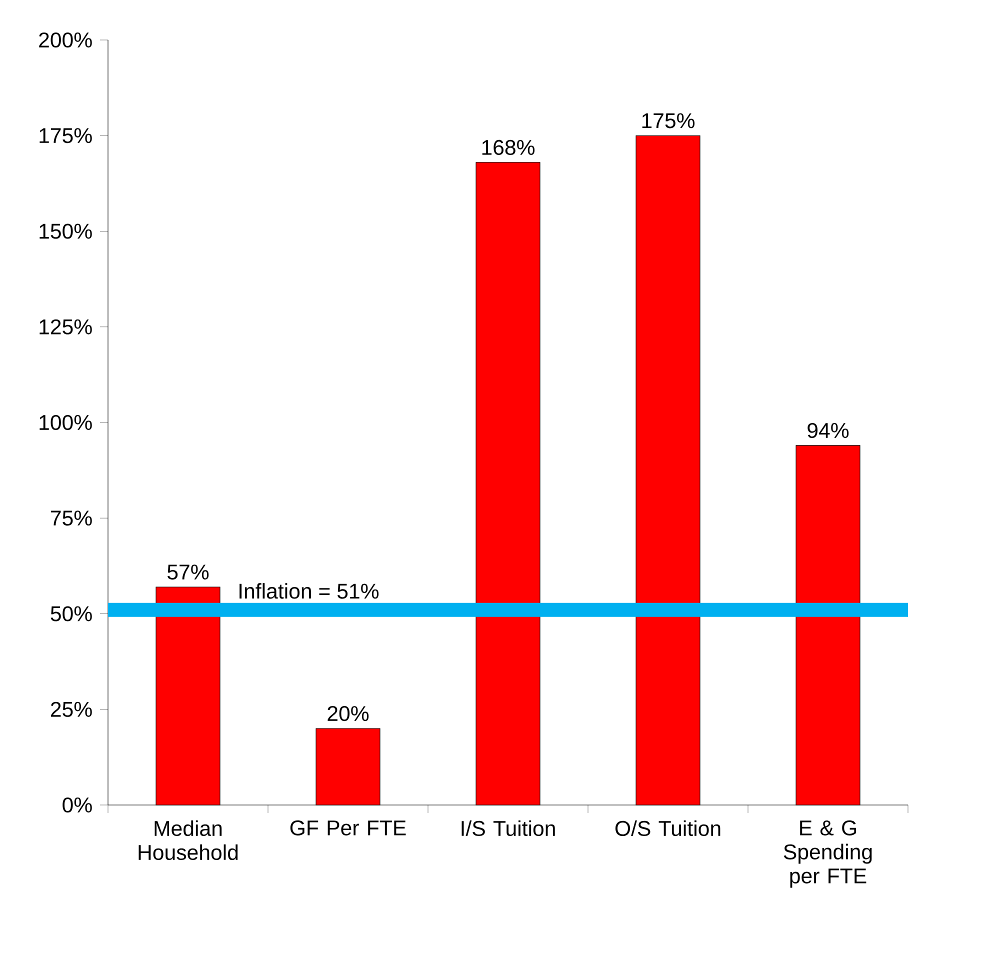 This screenshot has height=974, width=997. What do you see at coordinates (348, 828) in the screenshot?
I see `x-tick-label: GF Per FTE` at bounding box center [348, 828].